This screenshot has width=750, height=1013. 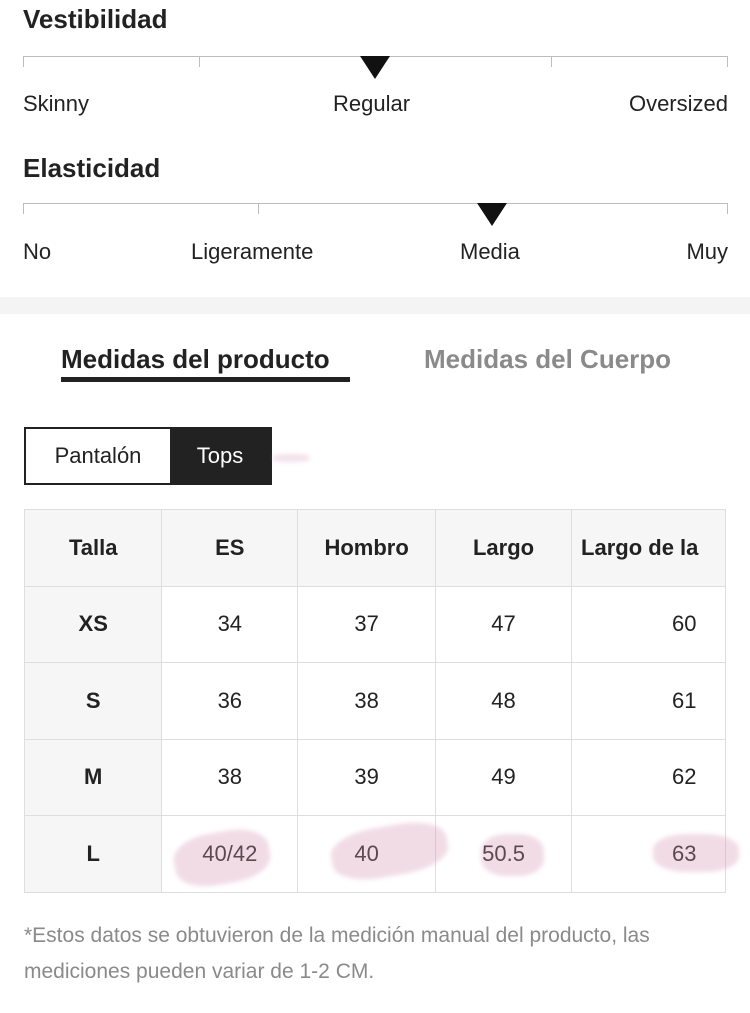 I want to click on tab-product-measurements: Medidas del producto, so click(x=195, y=359).